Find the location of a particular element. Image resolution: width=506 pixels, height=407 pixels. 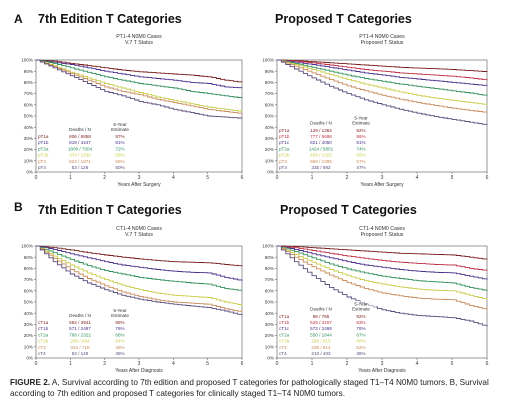

b-left-y-tick-label: 10% is located at coordinates (28, 346).